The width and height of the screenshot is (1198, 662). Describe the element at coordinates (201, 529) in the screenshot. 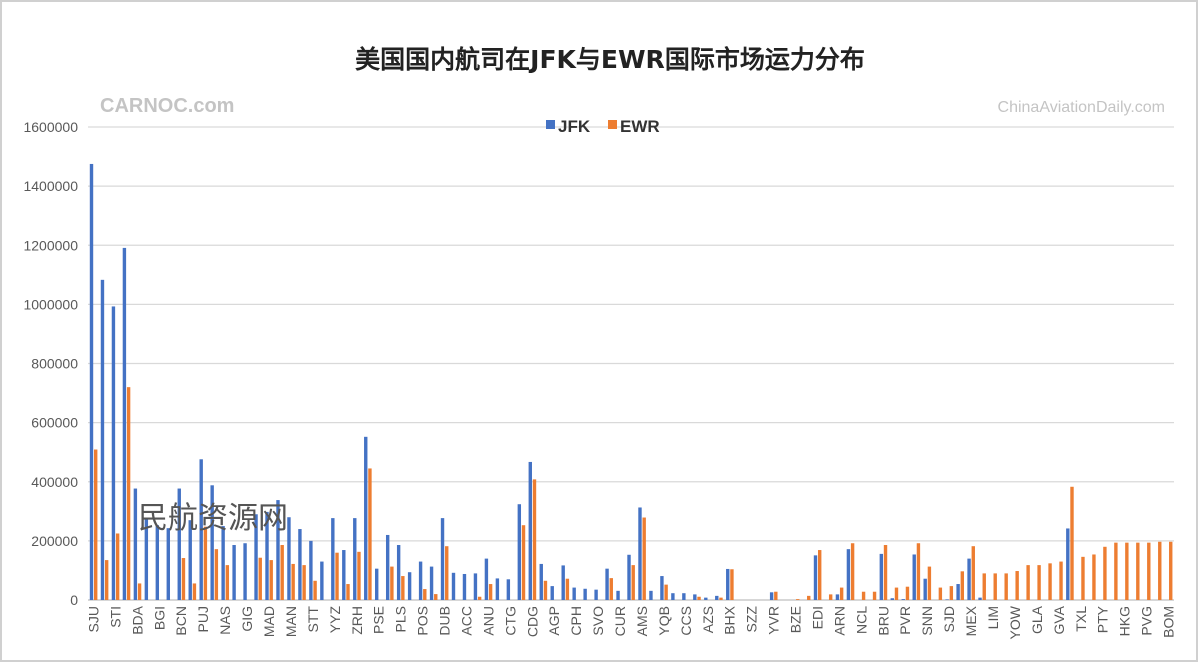

I see `bar-jfk-puj` at that location.